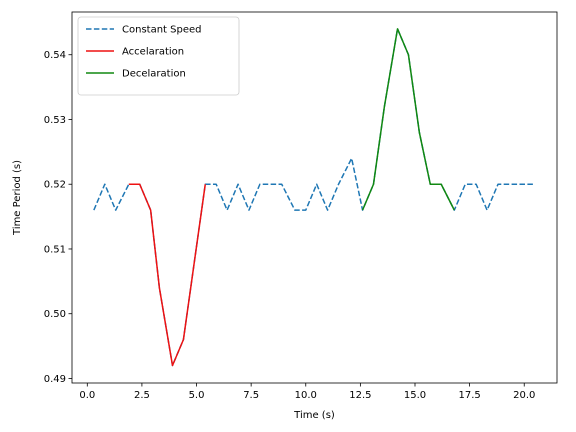  Describe the element at coordinates (469, 395) in the screenshot. I see `x-tick-label: 17.5` at that location.